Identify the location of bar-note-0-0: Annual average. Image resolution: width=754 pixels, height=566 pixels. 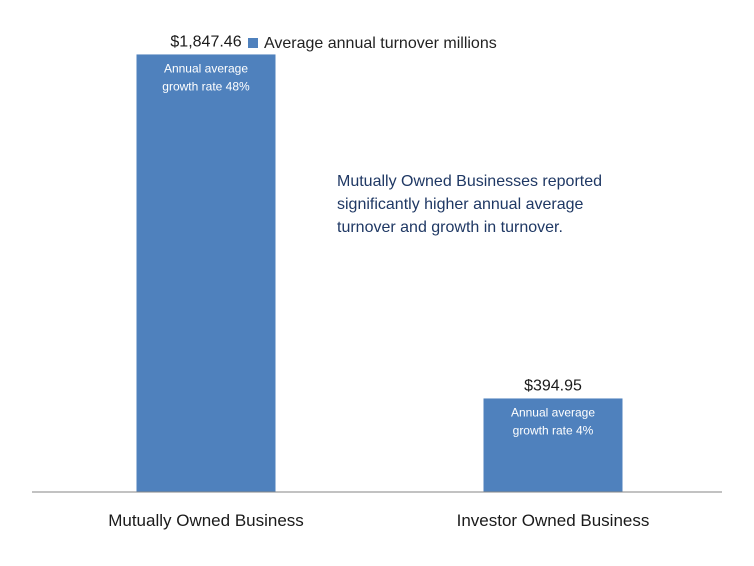
(206, 68).